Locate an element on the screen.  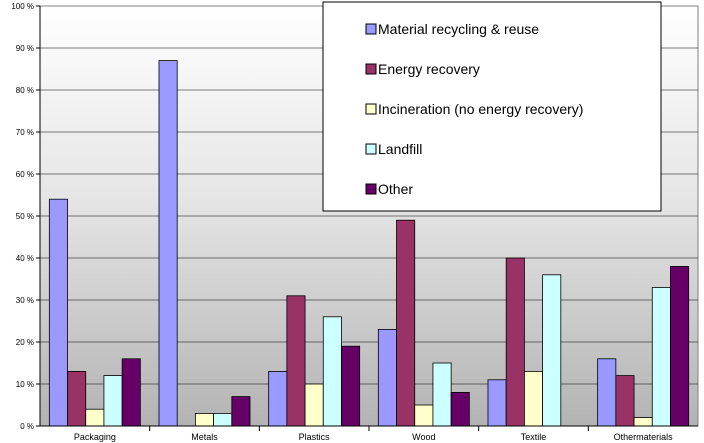
bar-material-recycling-reuse-plastics is located at coordinates (278, 398).